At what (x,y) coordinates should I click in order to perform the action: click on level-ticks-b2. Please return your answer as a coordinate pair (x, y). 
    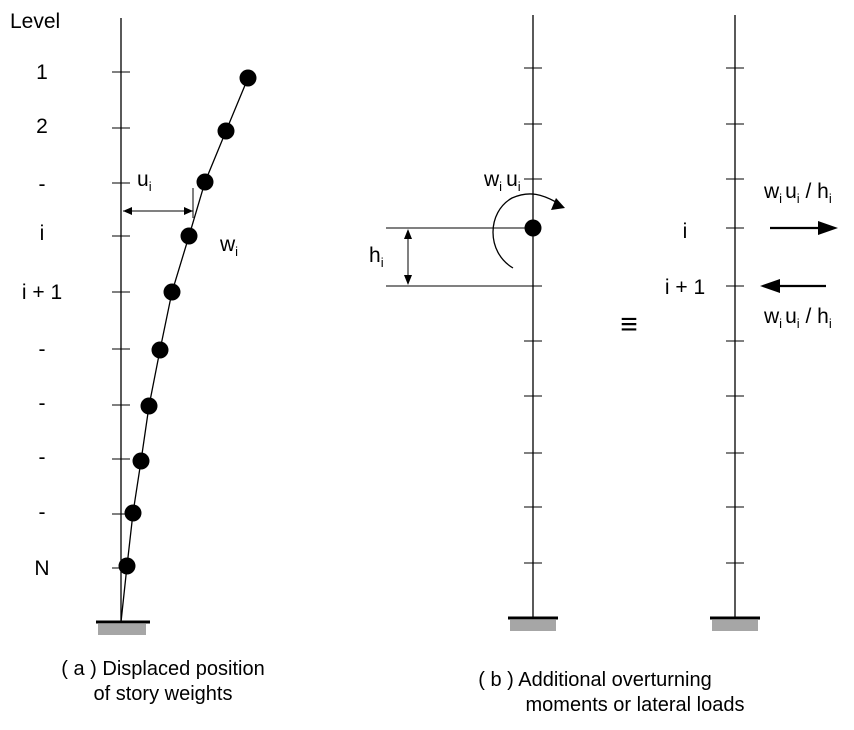
    Looking at the image, I should click on (735, 315).